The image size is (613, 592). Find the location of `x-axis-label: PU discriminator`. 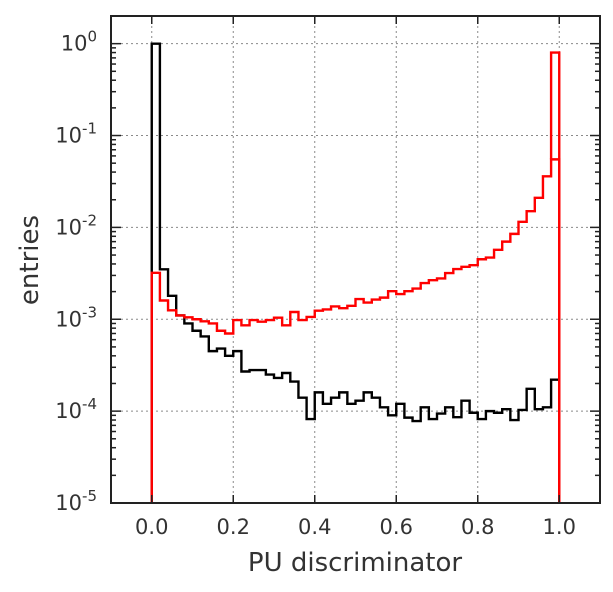

x-axis-label: PU discriminator is located at coordinates (355, 563).